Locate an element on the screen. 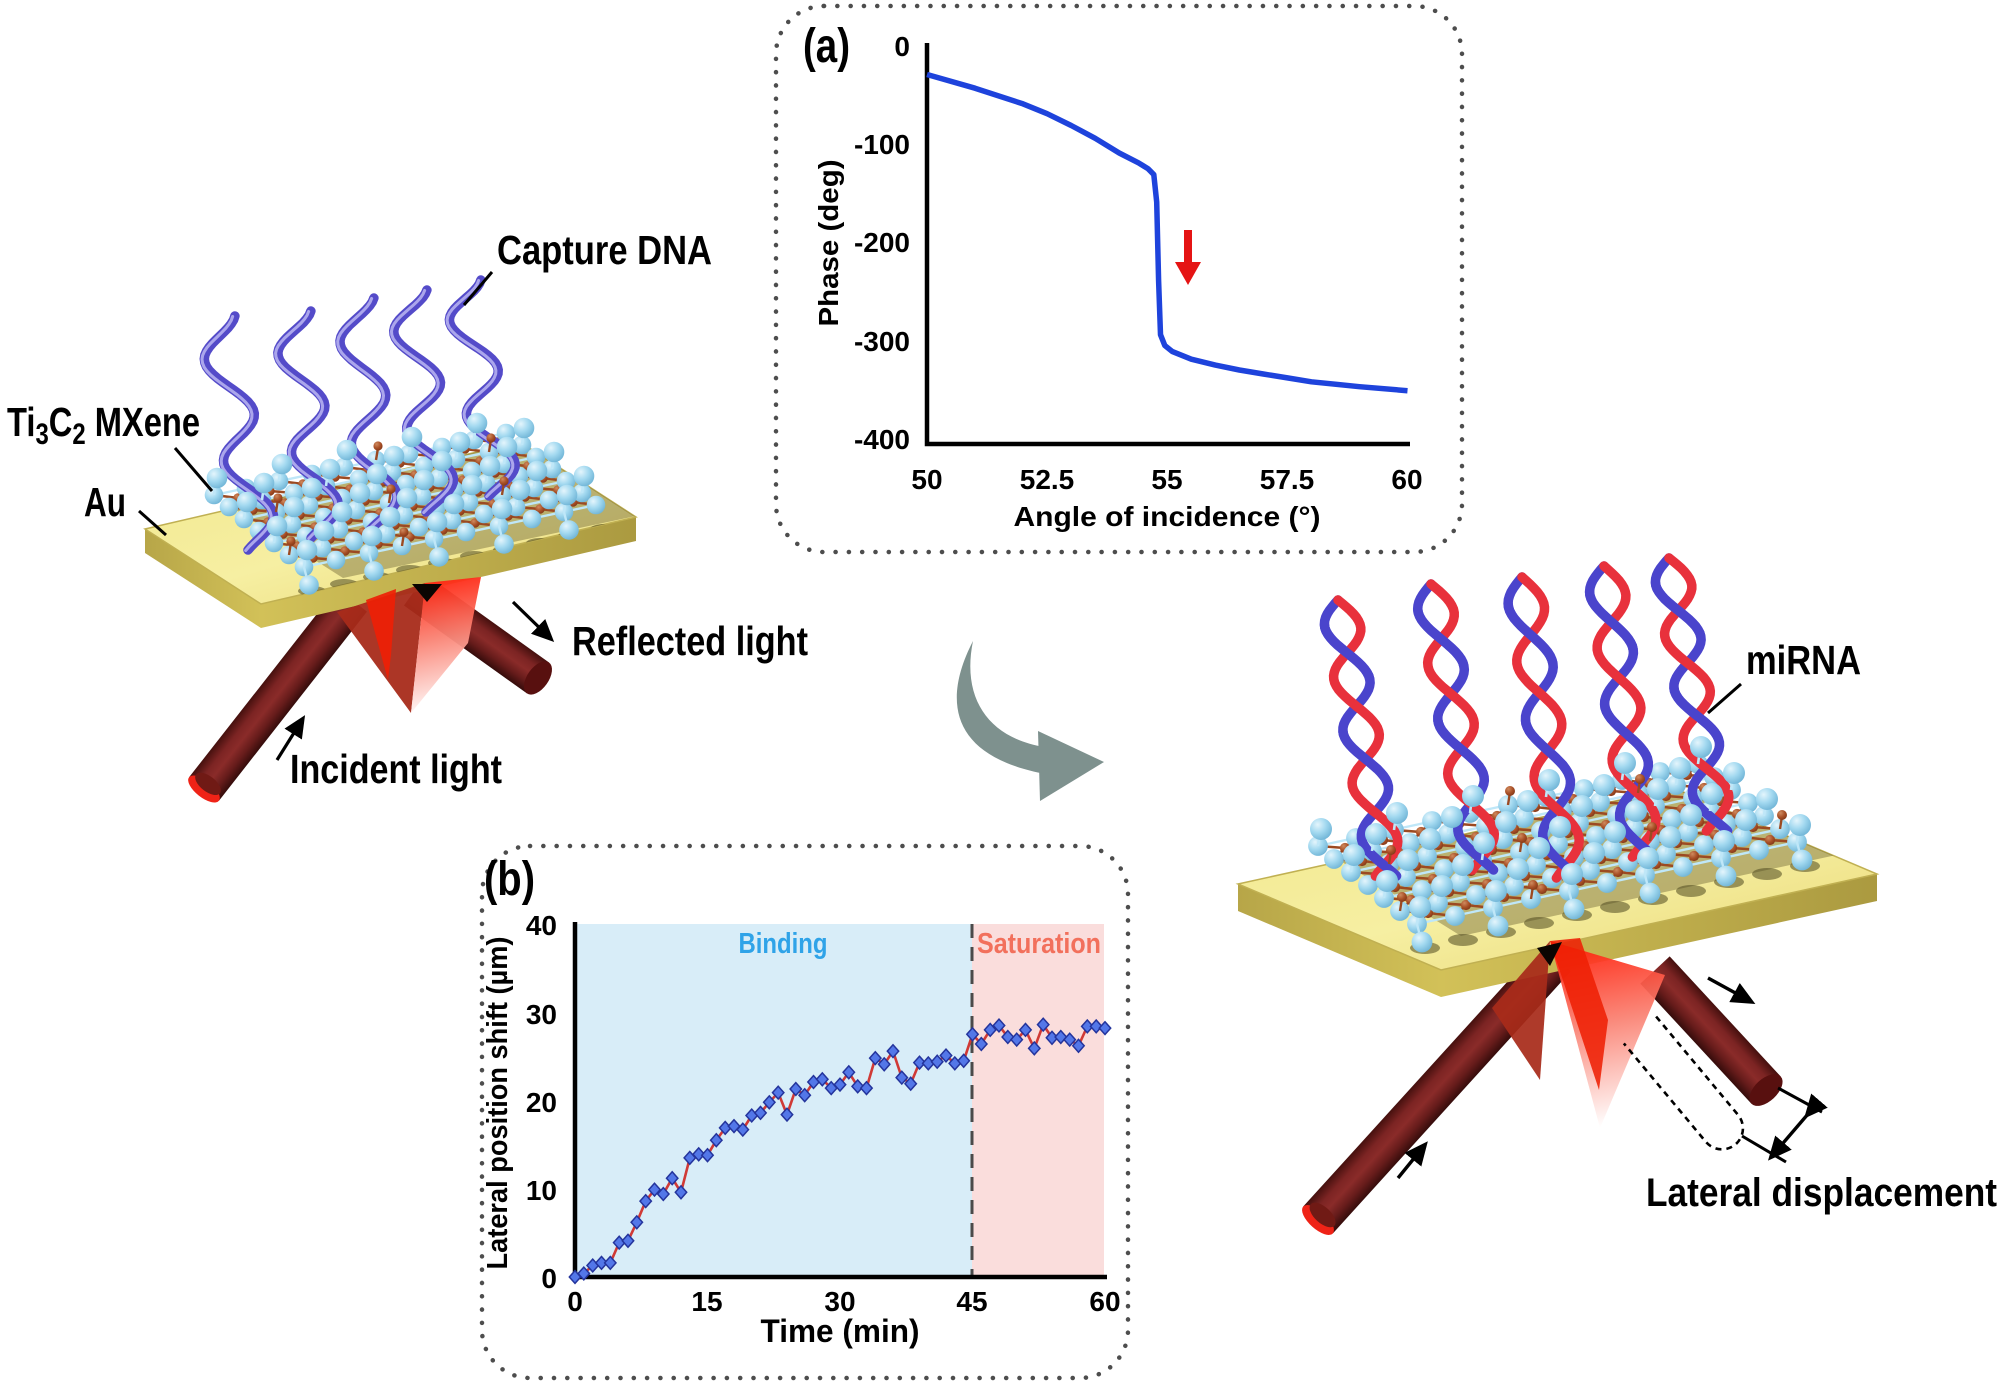  svg-text: Au is located at coordinates (105, 502).